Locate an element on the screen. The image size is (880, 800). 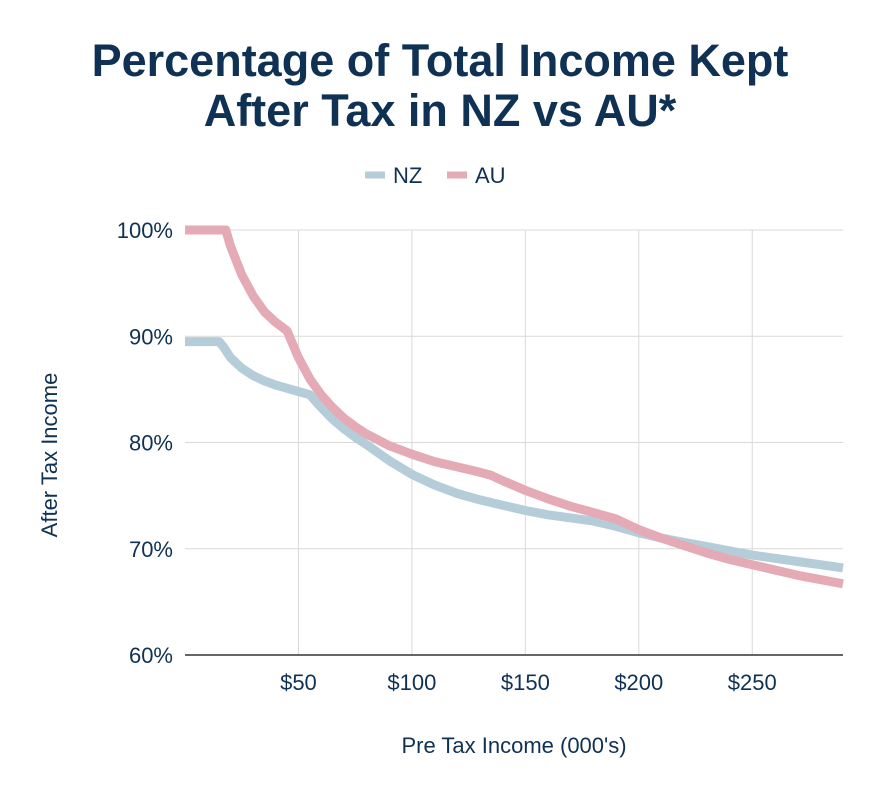
legend: NZ AU is located at coordinates (435, 175).